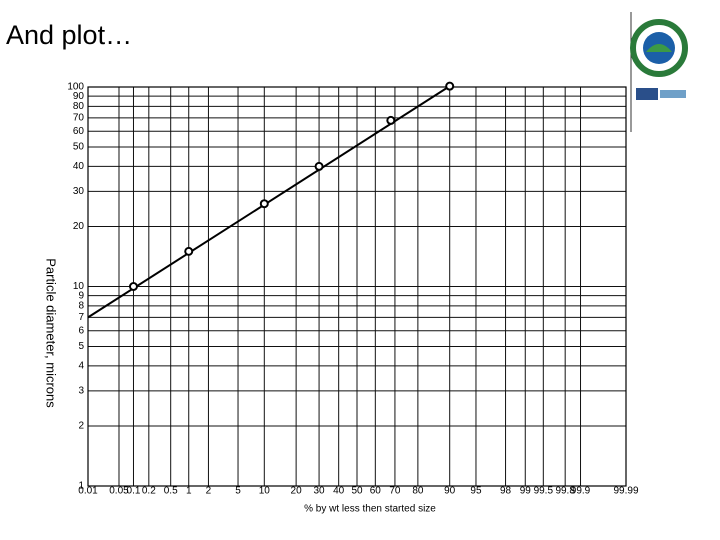 The height and width of the screenshot is (540, 720). What do you see at coordinates (450, 491) in the screenshot?
I see `x-tick-label: 90` at bounding box center [450, 491].